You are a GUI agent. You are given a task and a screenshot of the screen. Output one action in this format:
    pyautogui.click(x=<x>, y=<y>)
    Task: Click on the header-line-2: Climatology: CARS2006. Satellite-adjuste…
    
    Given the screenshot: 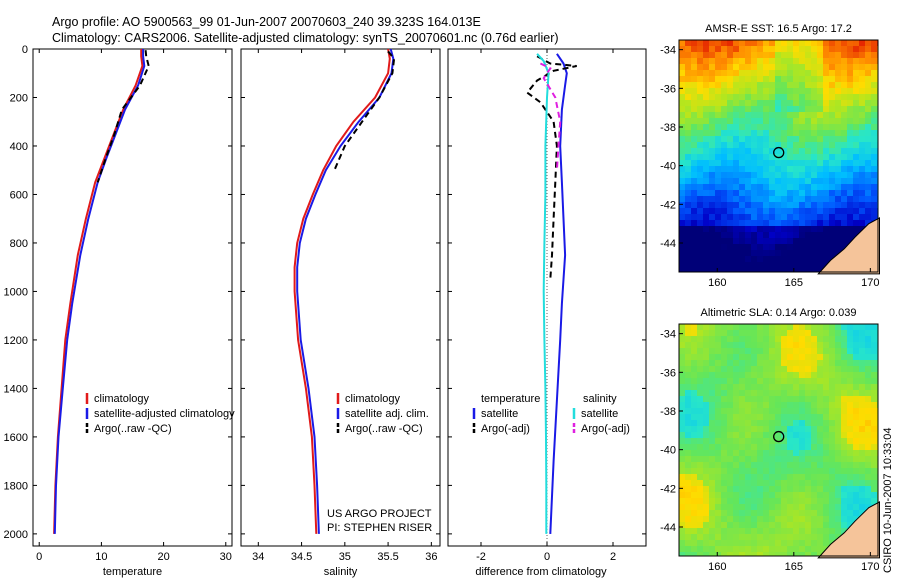 What is the action you would take?
    pyautogui.click(x=305, y=38)
    